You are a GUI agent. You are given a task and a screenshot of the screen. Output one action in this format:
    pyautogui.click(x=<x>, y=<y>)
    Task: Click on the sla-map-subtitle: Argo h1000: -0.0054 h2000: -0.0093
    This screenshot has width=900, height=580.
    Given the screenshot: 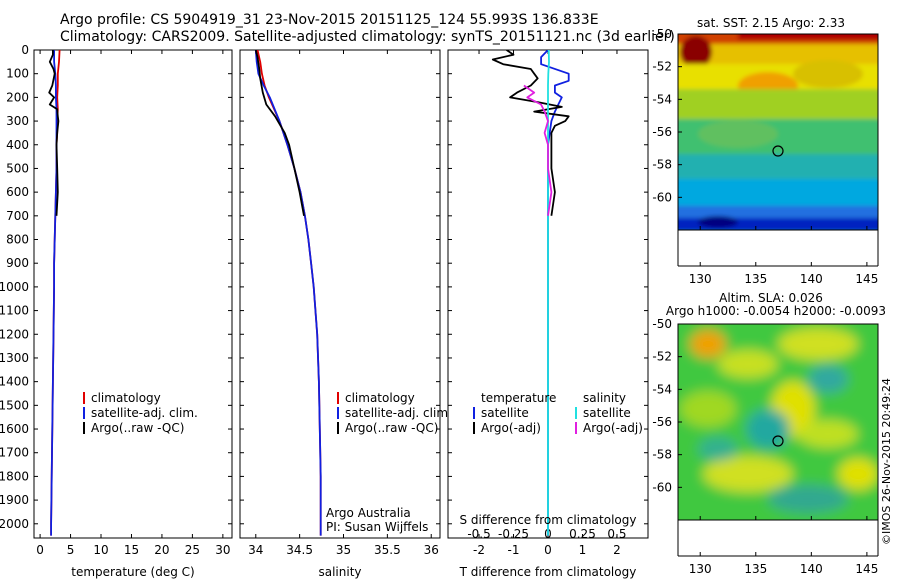 What is the action you would take?
    pyautogui.click(x=776, y=311)
    